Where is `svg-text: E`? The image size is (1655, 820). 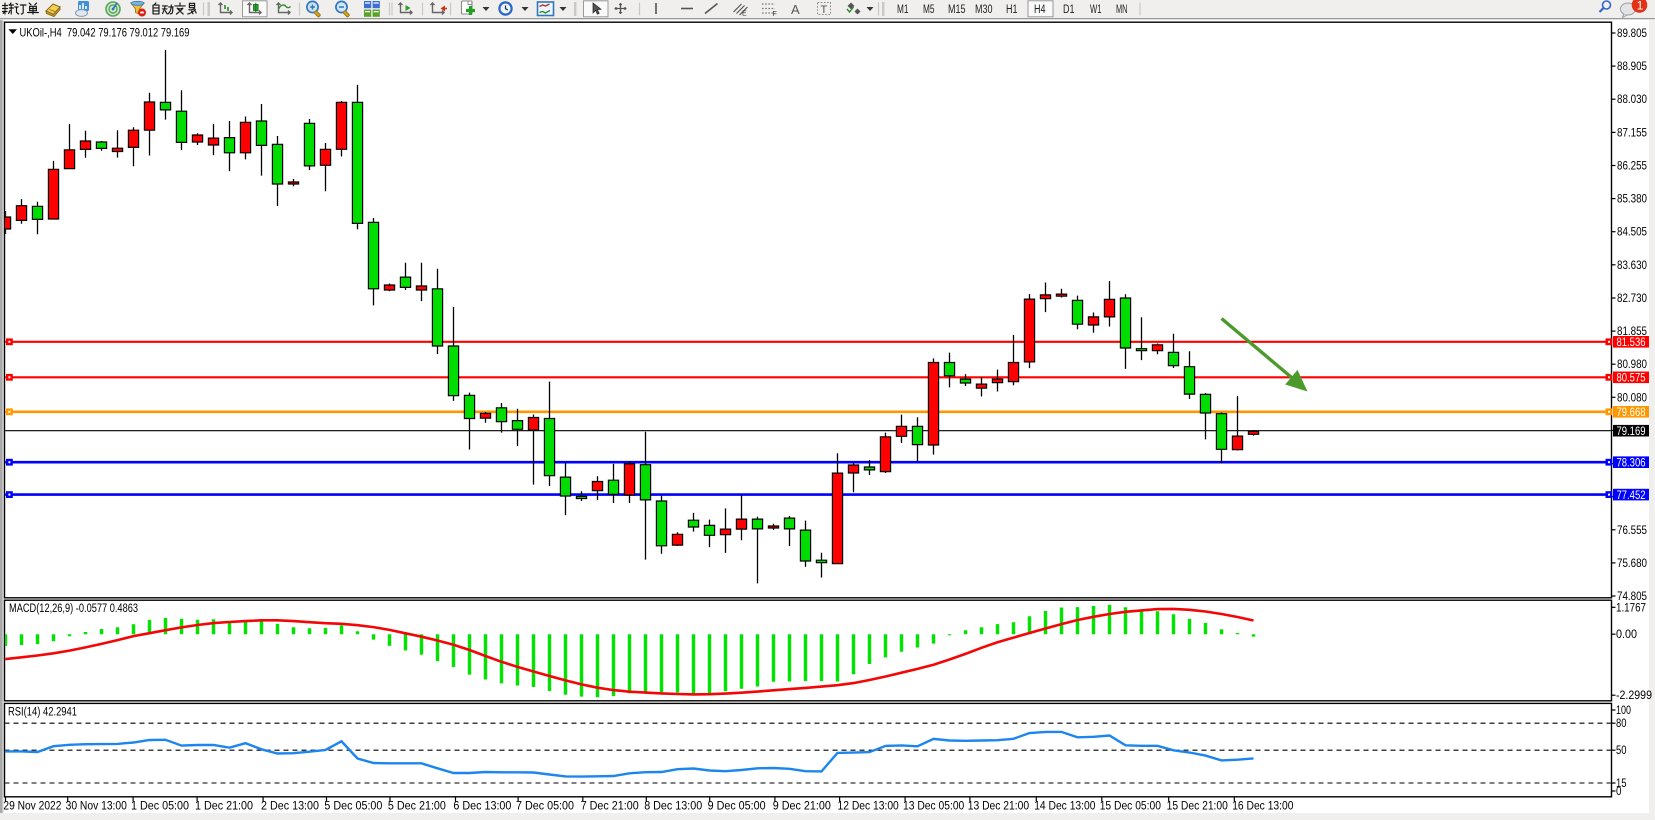
svg-text: E is located at coordinates (744, 14).